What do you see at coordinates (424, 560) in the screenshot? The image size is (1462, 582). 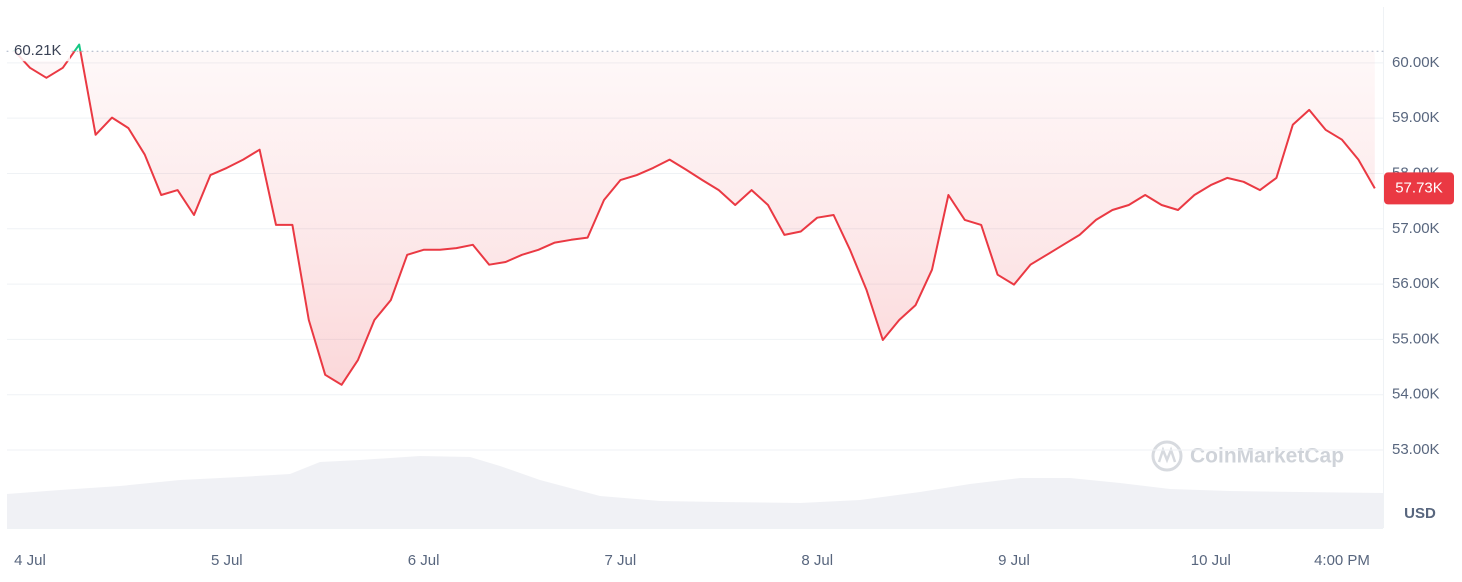 I see `x-tick-label: 6 Jul` at bounding box center [424, 560].